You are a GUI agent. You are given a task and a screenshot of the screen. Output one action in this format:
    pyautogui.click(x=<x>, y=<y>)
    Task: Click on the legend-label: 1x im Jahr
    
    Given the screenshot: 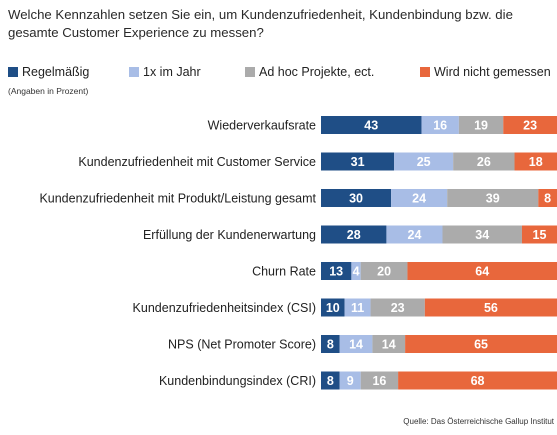 What is the action you would take?
    pyautogui.click(x=172, y=72)
    